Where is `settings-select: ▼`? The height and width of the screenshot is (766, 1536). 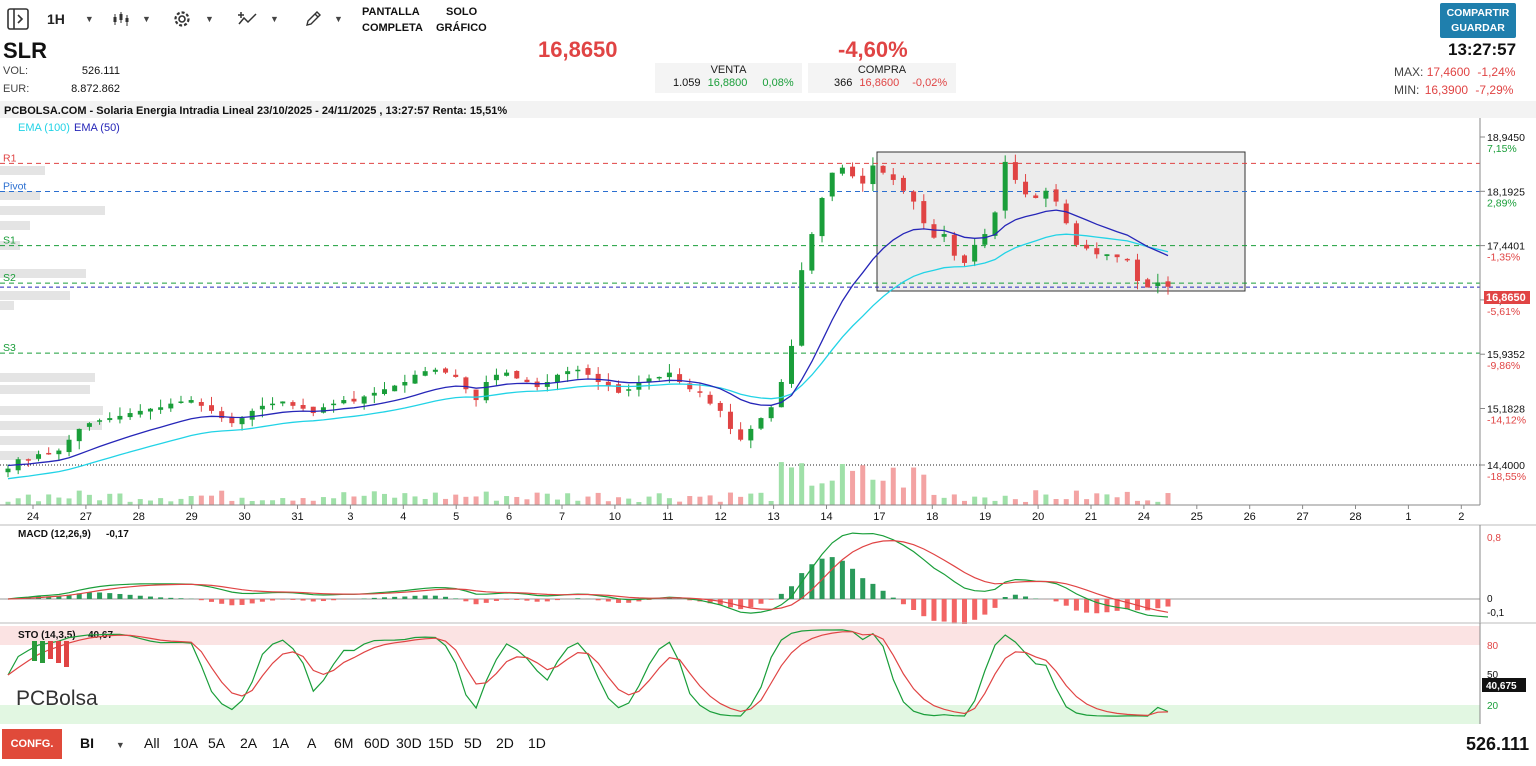 settings-select: ▼ is located at coordinates (192, 19).